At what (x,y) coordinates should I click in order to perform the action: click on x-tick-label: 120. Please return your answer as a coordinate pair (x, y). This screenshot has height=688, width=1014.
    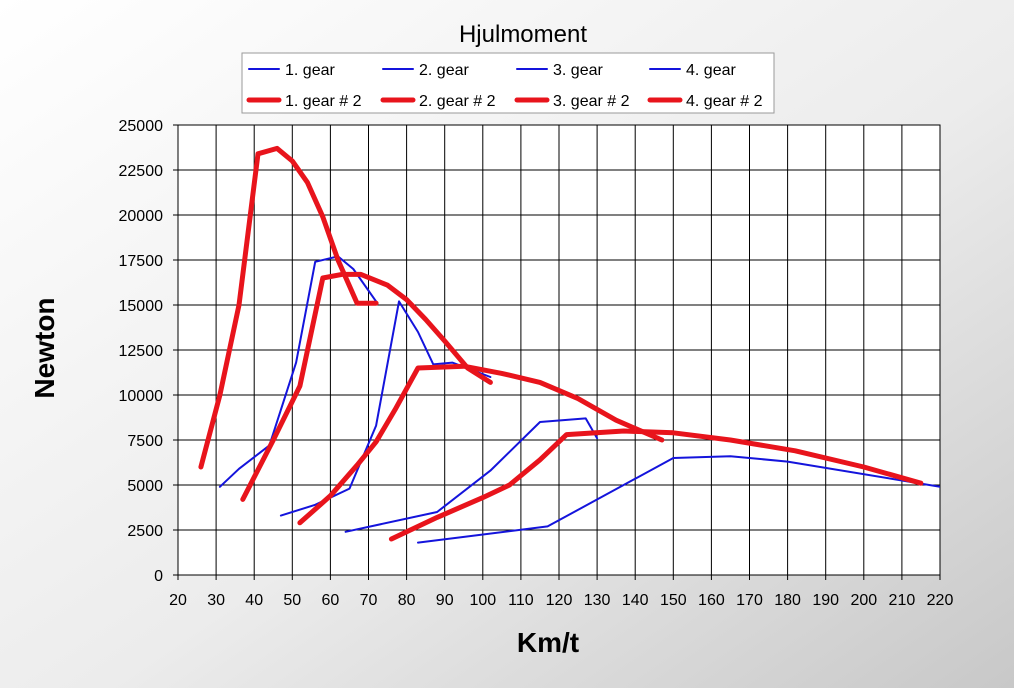
    Looking at the image, I should click on (559, 600).